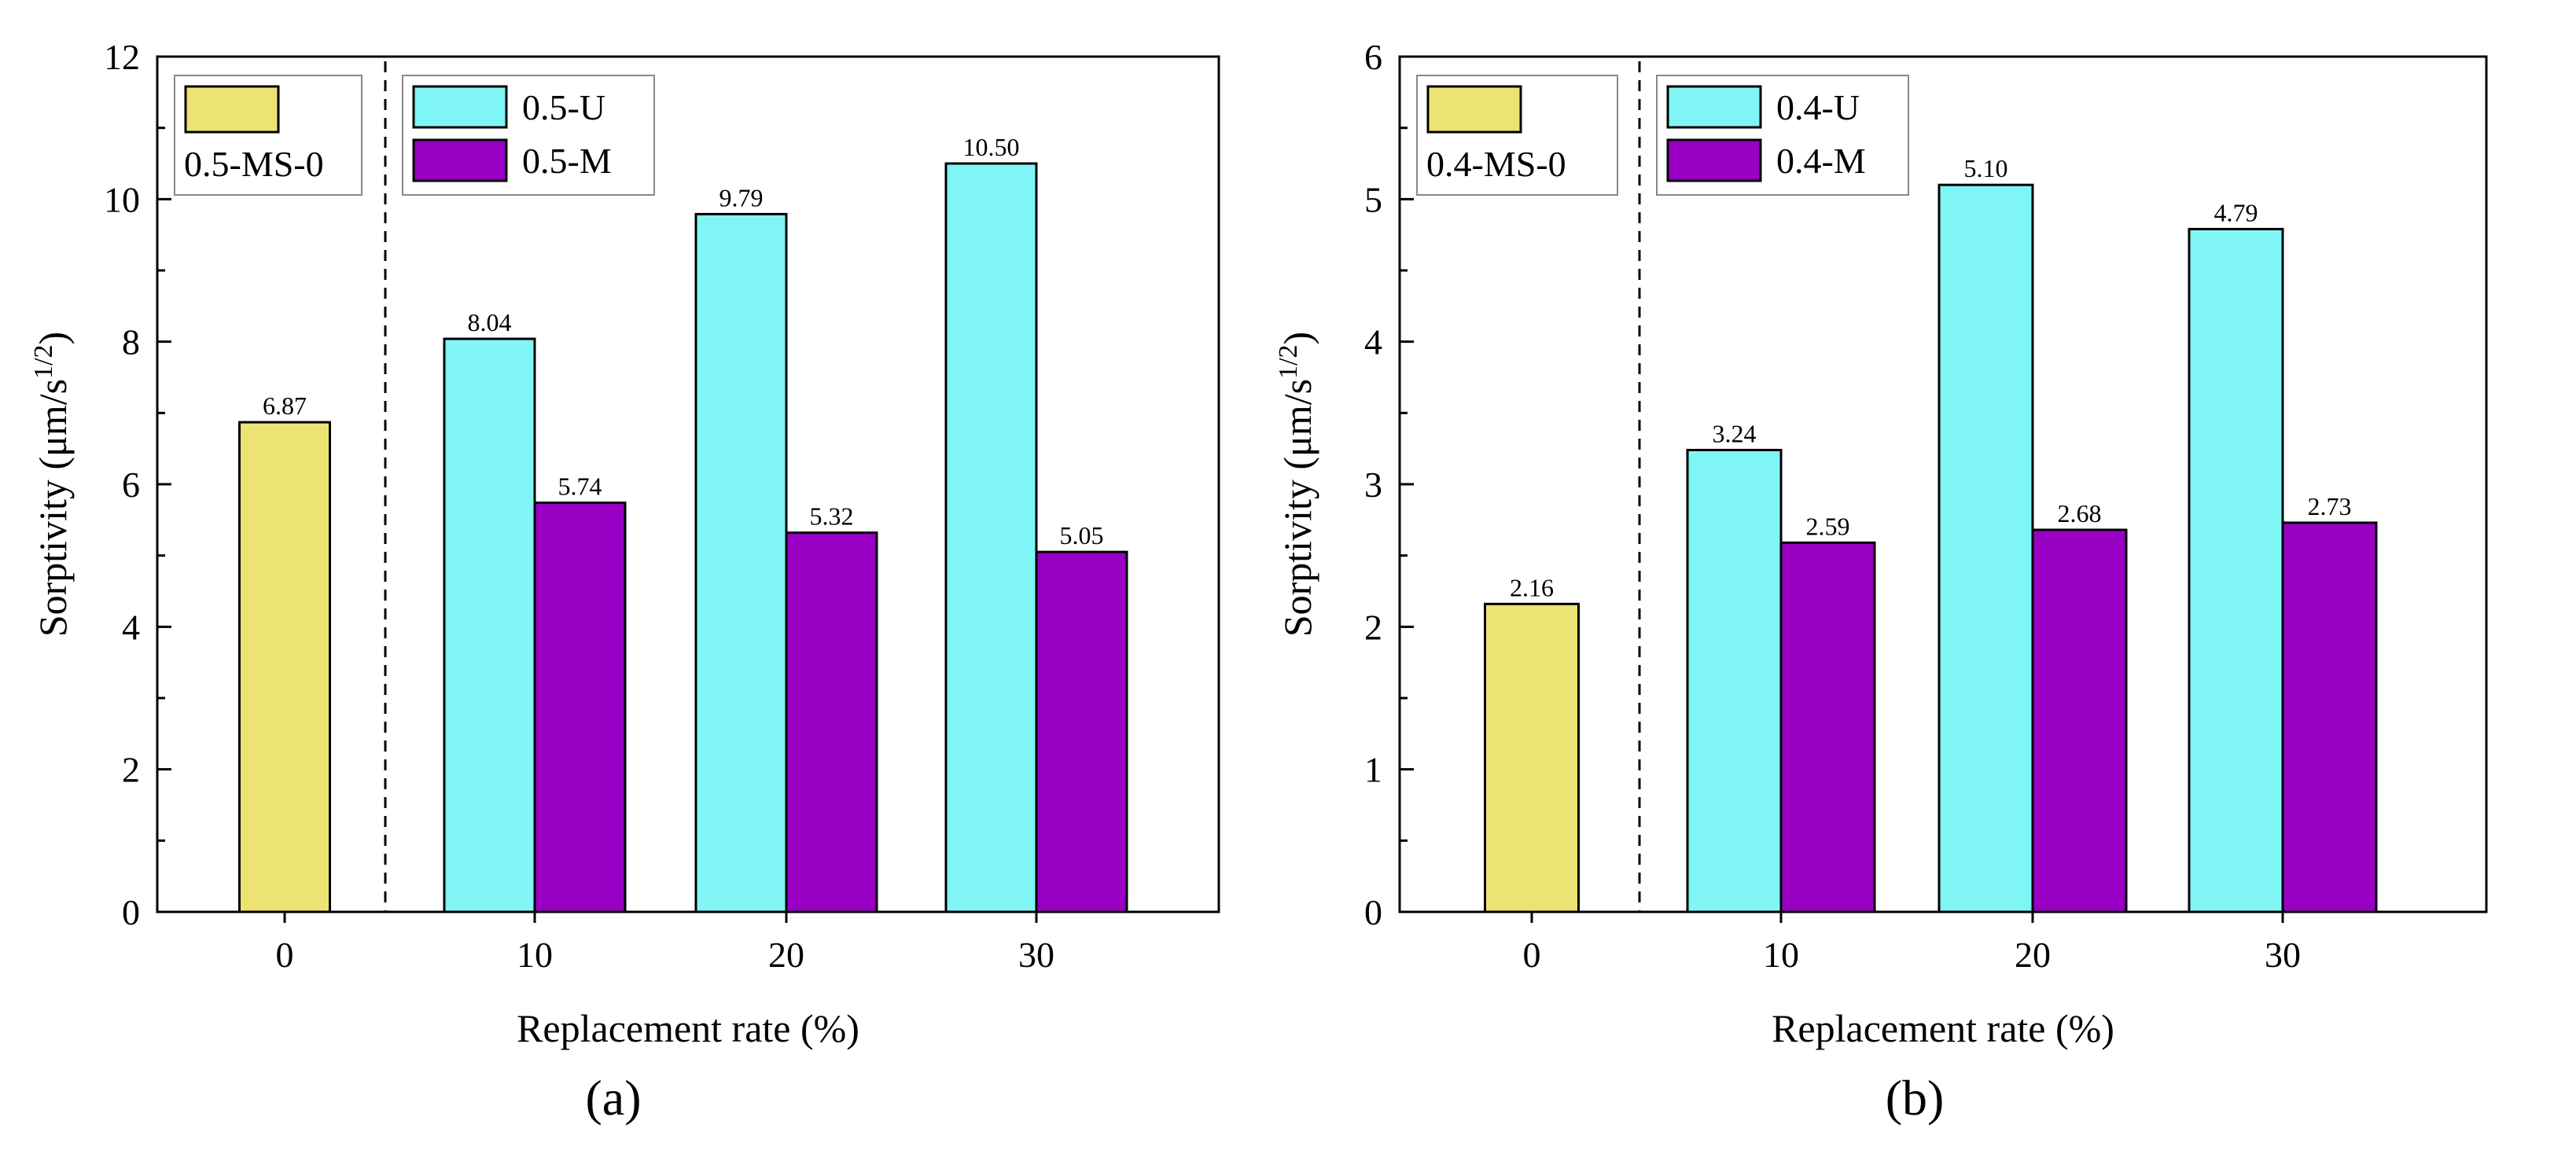 The height and width of the screenshot is (1154, 2576). Describe the element at coordinates (1373, 770) in the screenshot. I see `y-tick-label: 1` at that location.